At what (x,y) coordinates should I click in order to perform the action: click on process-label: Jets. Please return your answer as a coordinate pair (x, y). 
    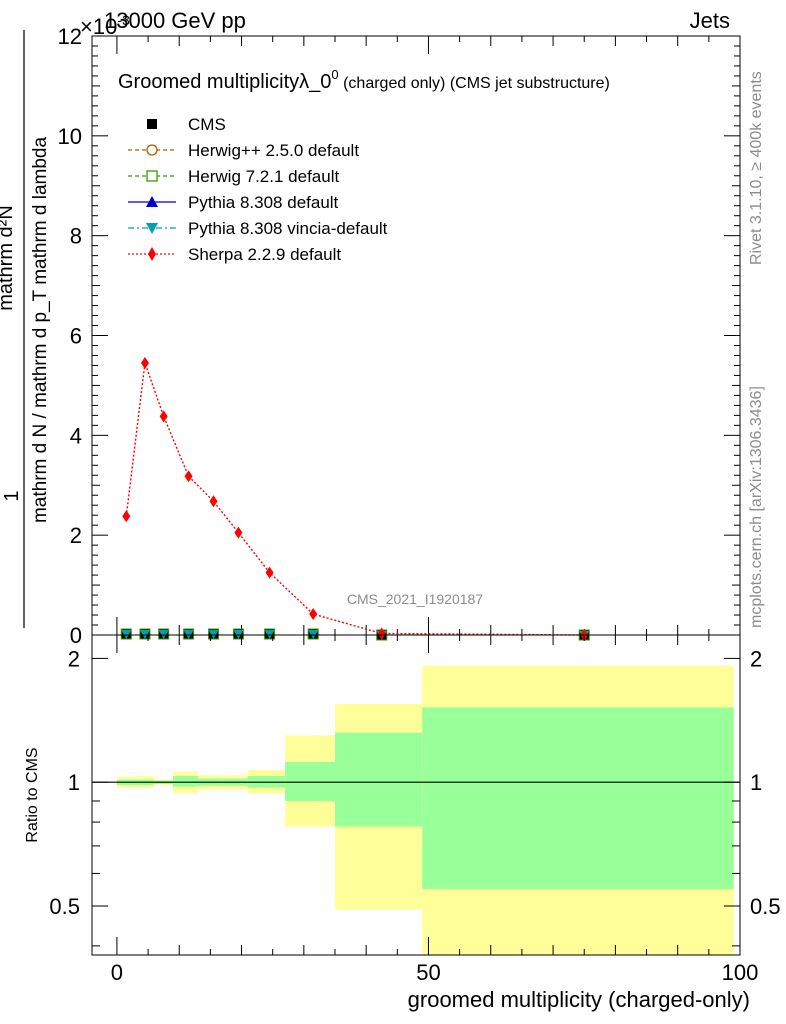
    Looking at the image, I should click on (710, 20).